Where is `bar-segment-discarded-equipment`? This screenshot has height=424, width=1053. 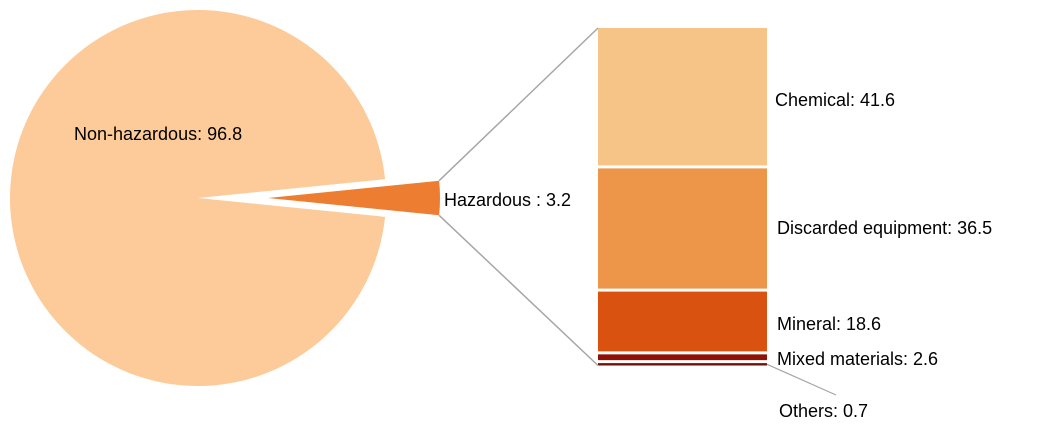 bar-segment-discarded-equipment is located at coordinates (682, 228).